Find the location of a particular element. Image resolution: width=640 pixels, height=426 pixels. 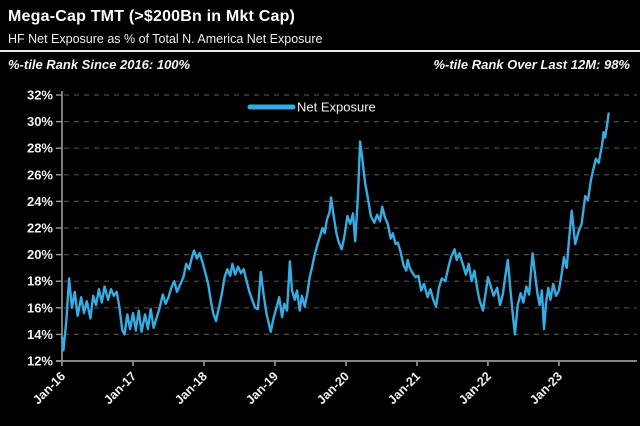

percentile-rank-last-12m: %-tile Rank Over Last 12M: 98% is located at coordinates (531, 64).